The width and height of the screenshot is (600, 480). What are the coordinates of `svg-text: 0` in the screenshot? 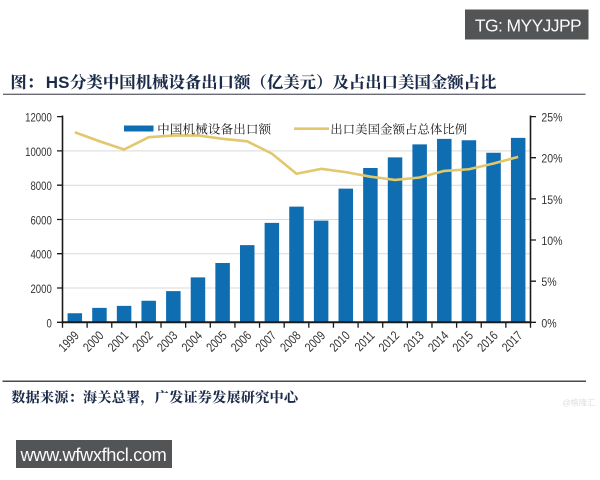 It's located at (48, 323).